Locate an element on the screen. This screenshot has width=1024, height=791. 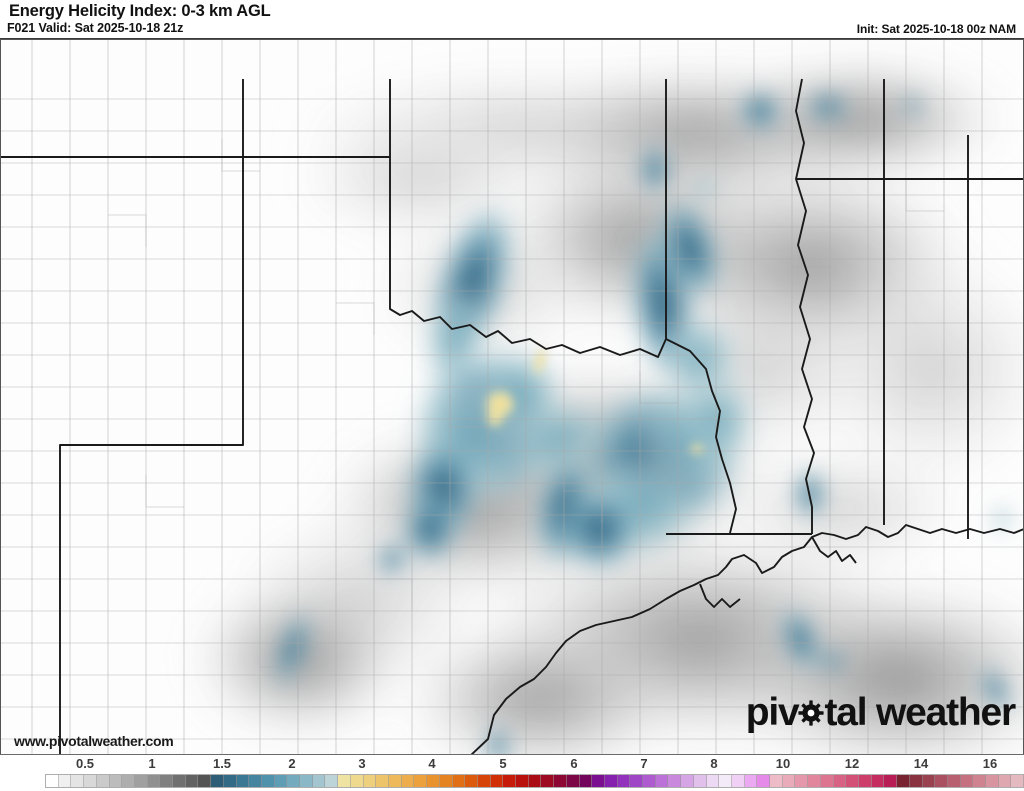
colorbar-tick-1-5: 1.5 is located at coordinates (222, 763).